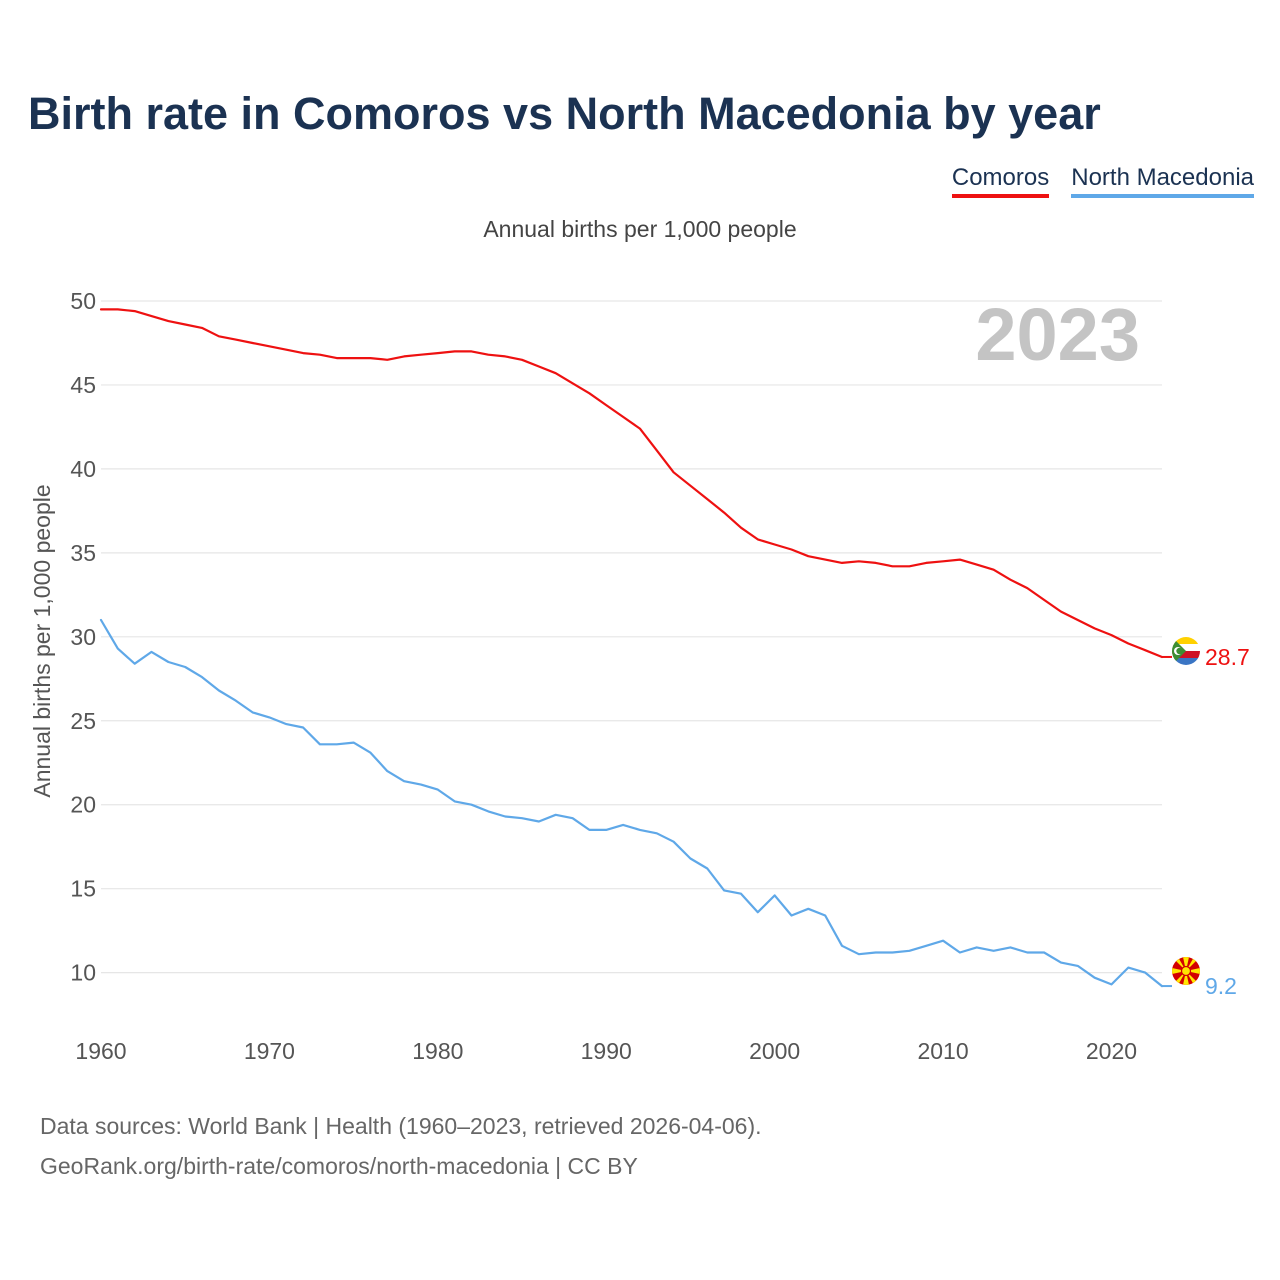  I want to click on legend: Comoros North Macedonia, so click(1102, 181).